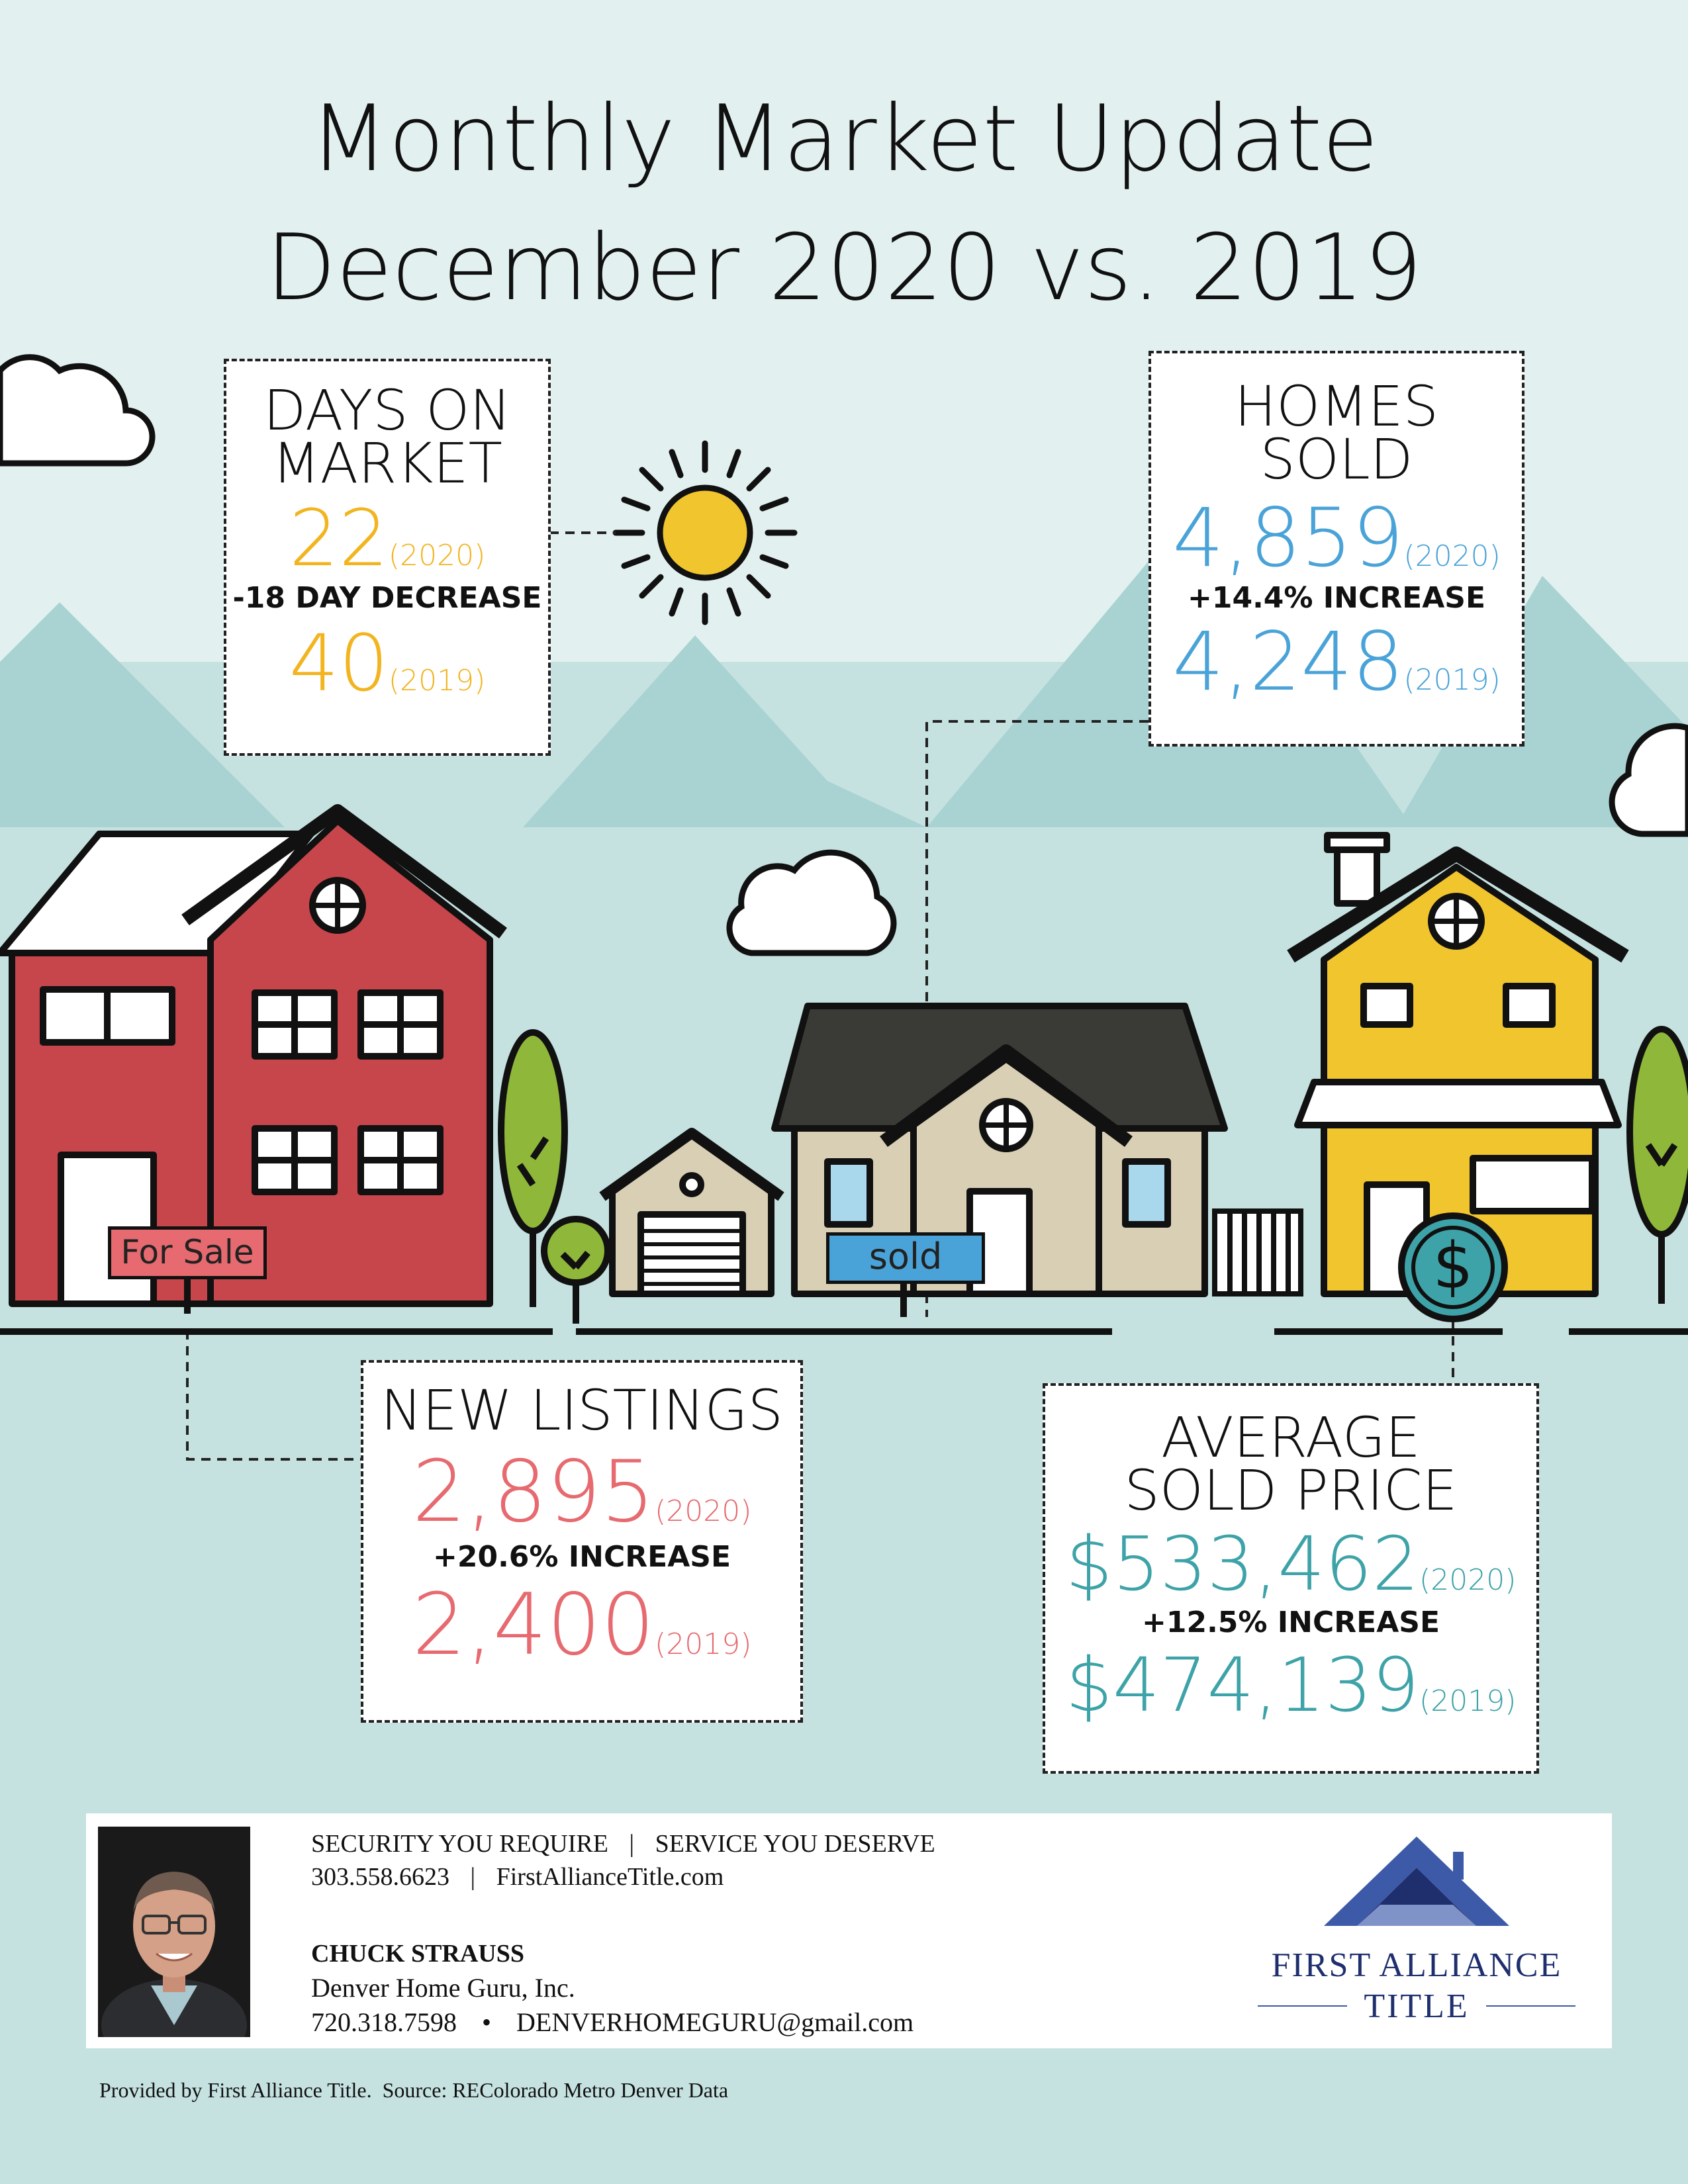 Image resolution: width=1688 pixels, height=2184 pixels. What do you see at coordinates (174, 1932) in the screenshot?
I see `avatar` at bounding box center [174, 1932].